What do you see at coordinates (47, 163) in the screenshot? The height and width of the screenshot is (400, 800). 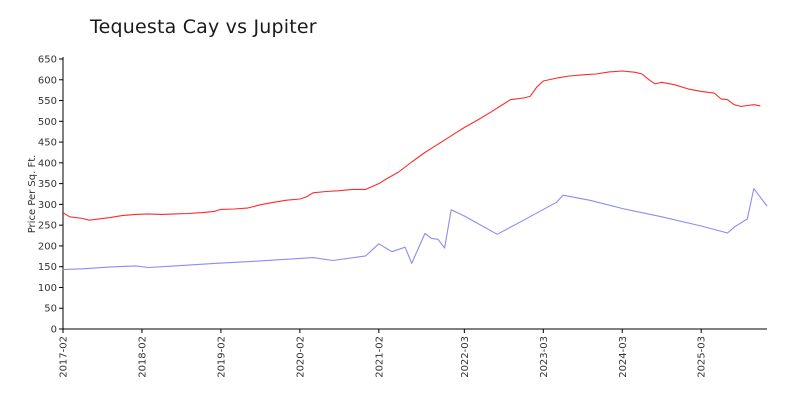 I see `y-tick-label: 400` at bounding box center [47, 163].